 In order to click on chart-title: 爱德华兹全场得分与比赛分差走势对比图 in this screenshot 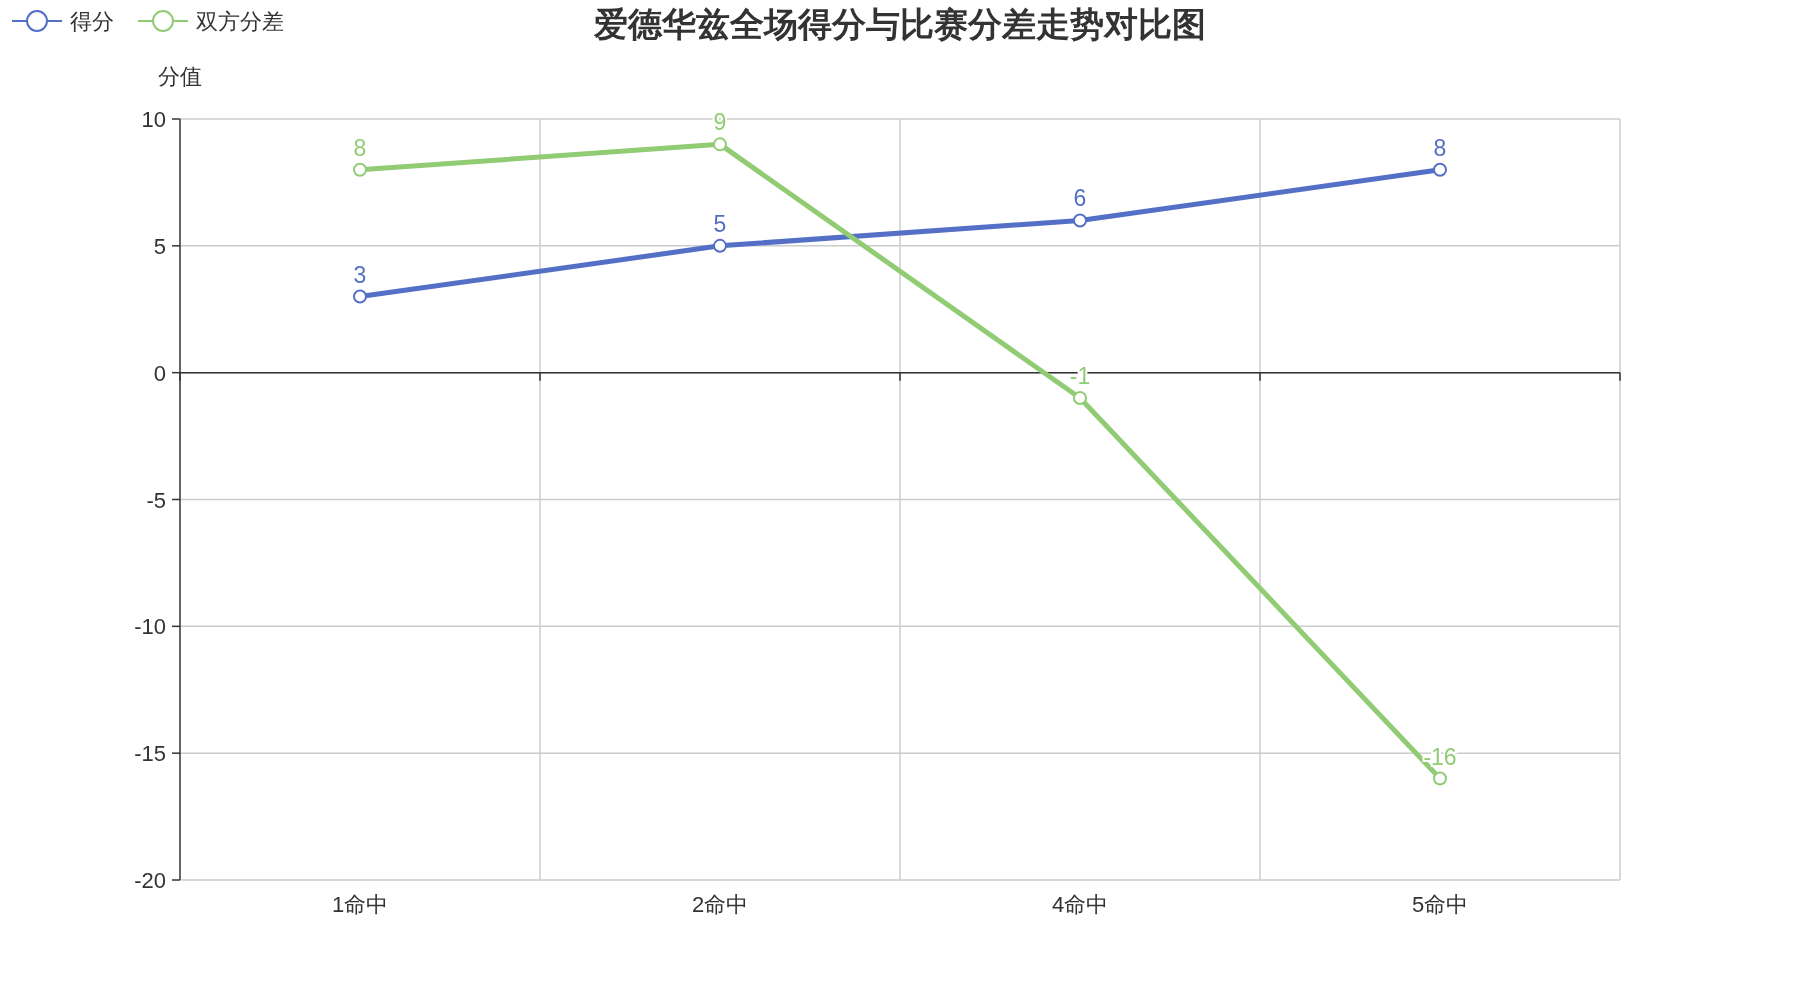, I will do `click(899, 24)`.